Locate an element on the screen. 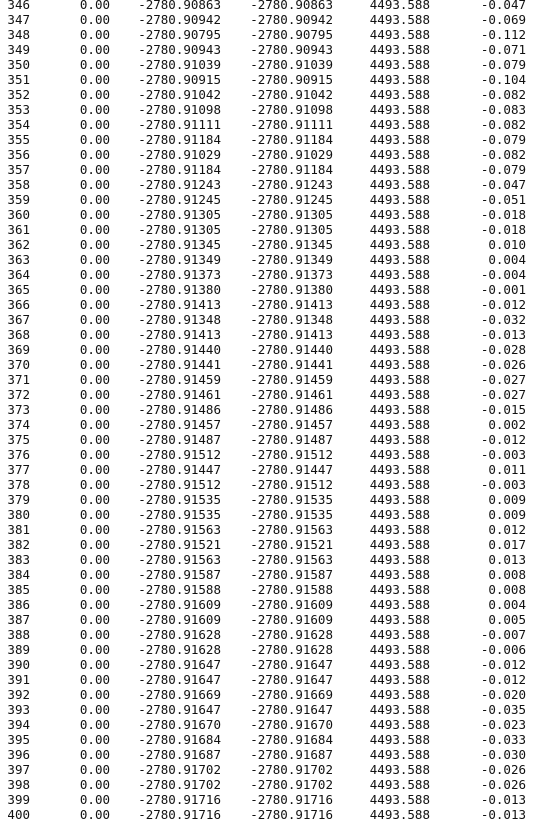 The image size is (539, 827). step-cell: 378 is located at coordinates (18, 484).